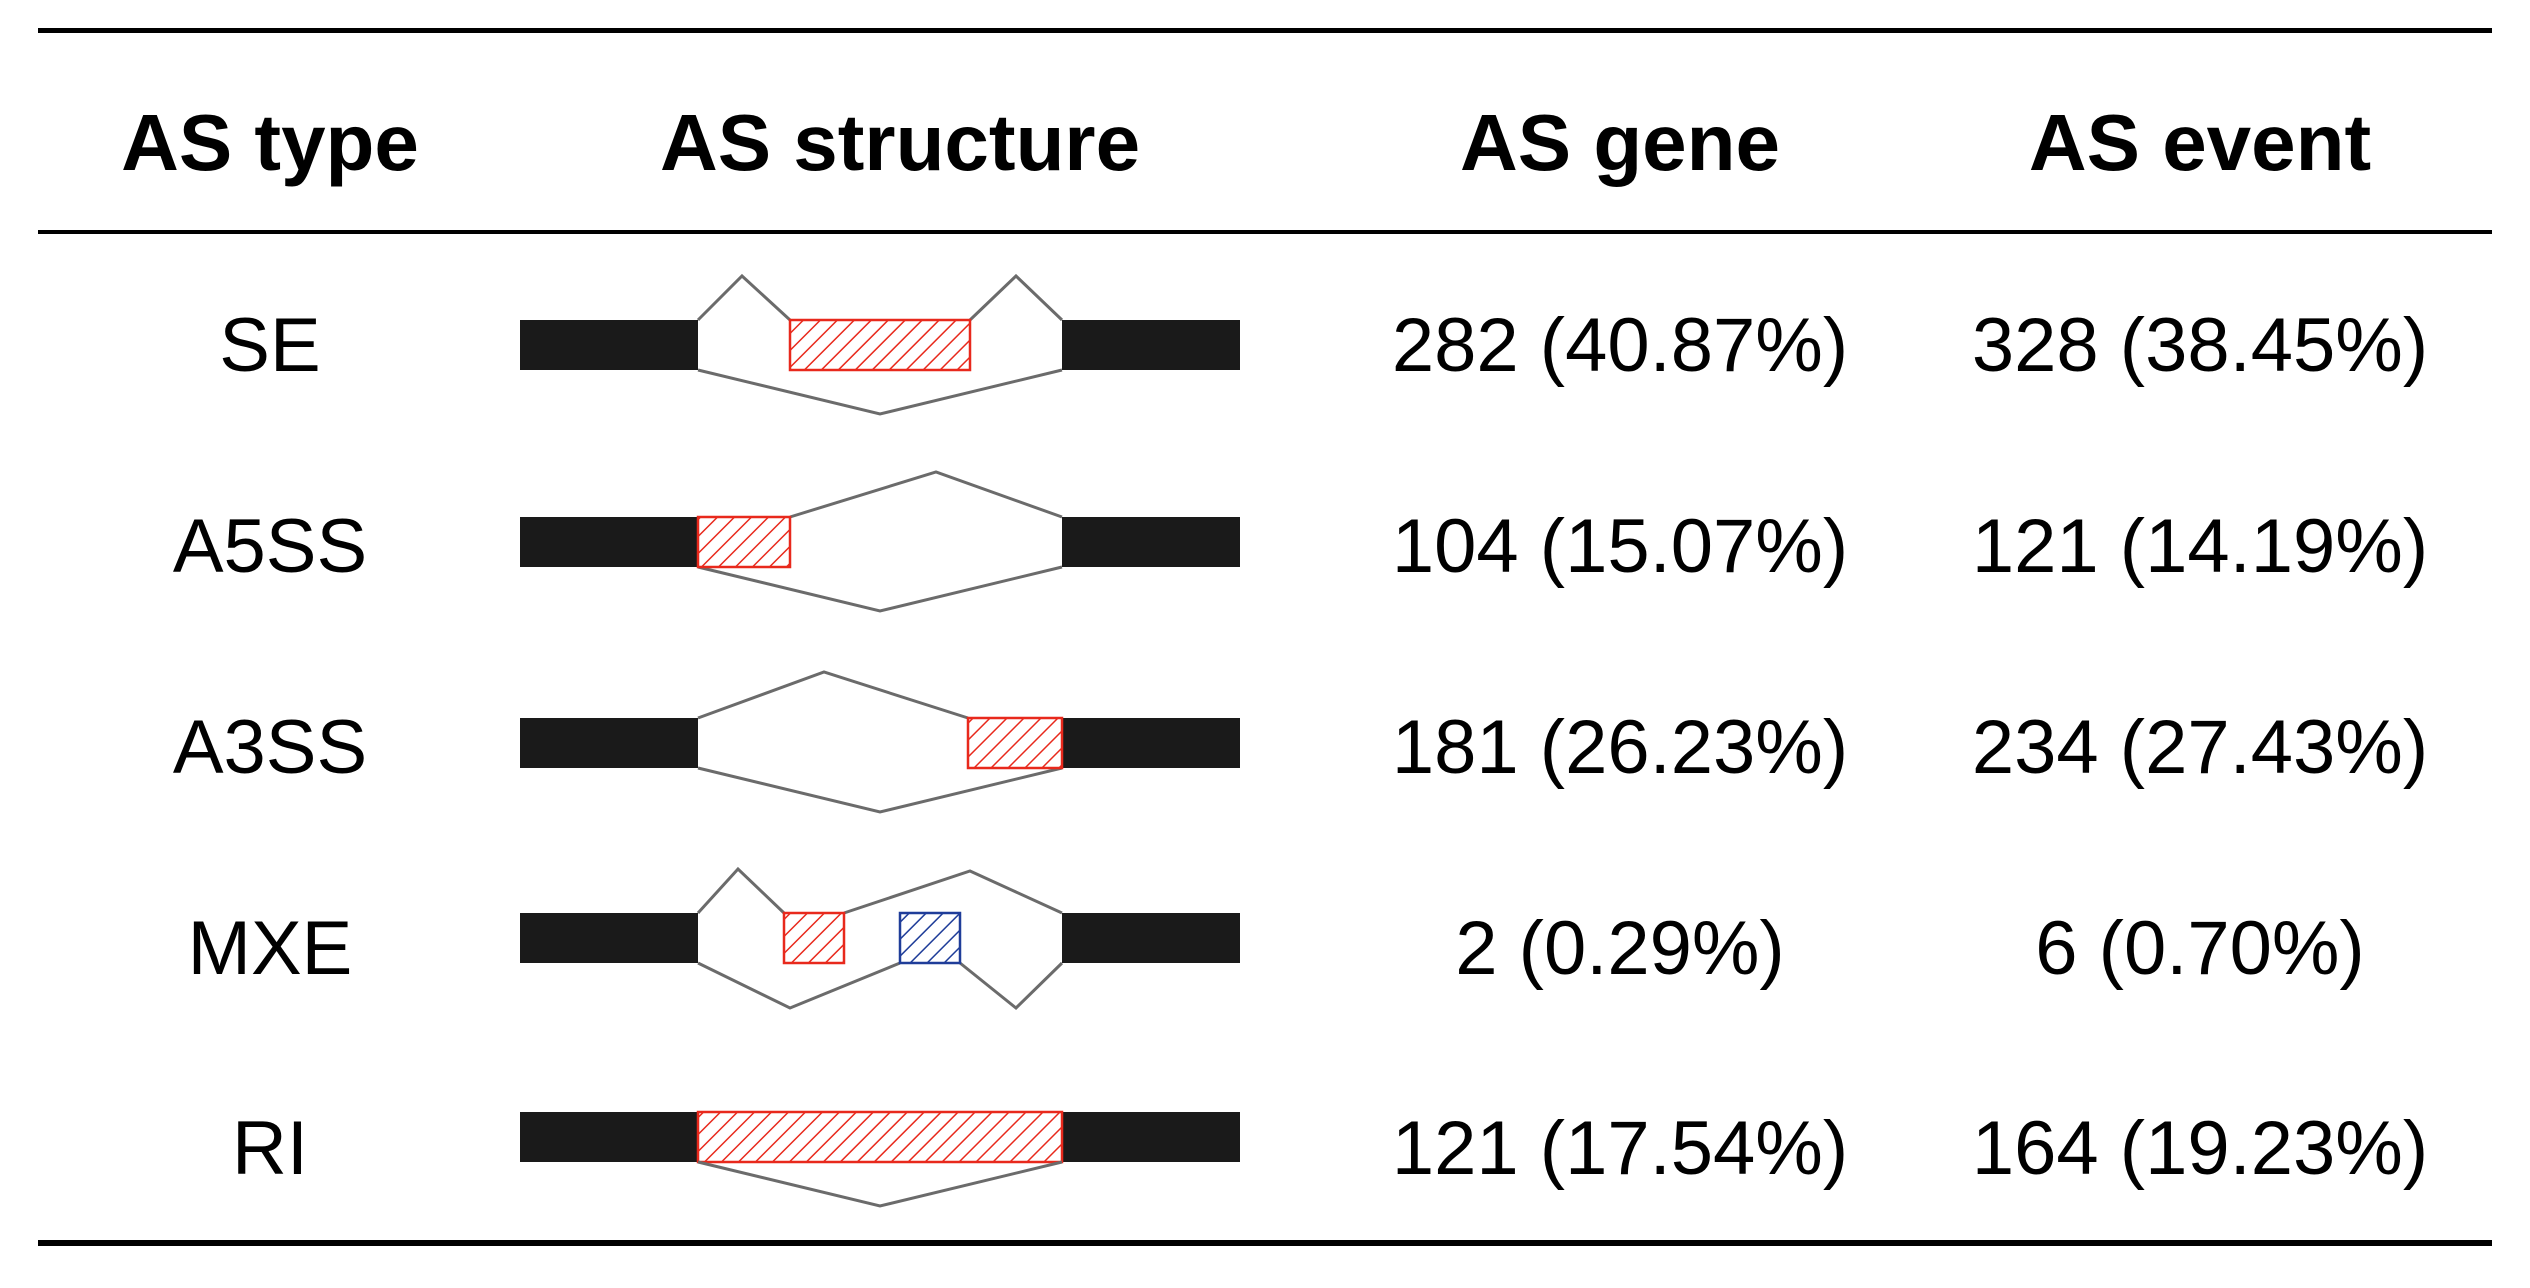 The height and width of the screenshot is (1288, 2530). What do you see at coordinates (1620, 345) in the screenshot?
I see `as-gene-cell: 282 (40.87%)` at bounding box center [1620, 345].